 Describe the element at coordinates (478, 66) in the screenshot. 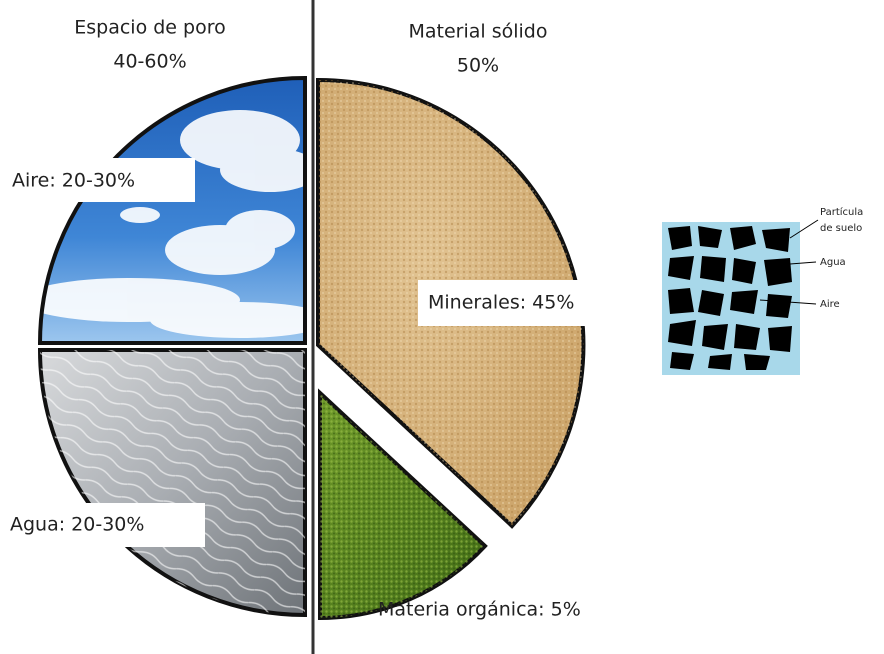

I see `solid-range: 50%` at that location.